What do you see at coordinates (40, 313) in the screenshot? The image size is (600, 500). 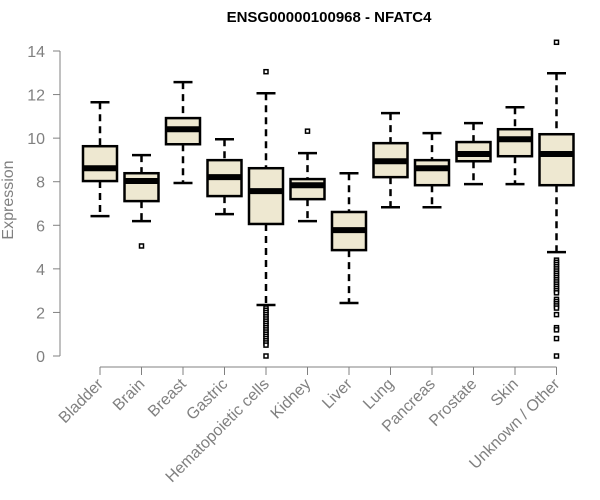 I see `y-tick-label: 2` at bounding box center [40, 313].